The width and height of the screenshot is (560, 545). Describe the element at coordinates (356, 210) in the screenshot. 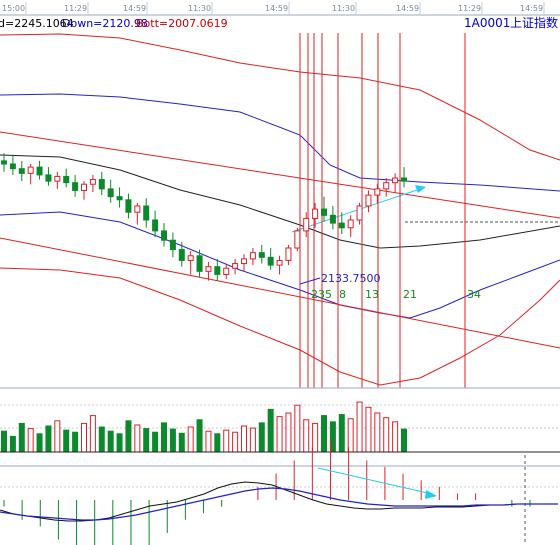

I see `cyan-trend-arrow` at that location.